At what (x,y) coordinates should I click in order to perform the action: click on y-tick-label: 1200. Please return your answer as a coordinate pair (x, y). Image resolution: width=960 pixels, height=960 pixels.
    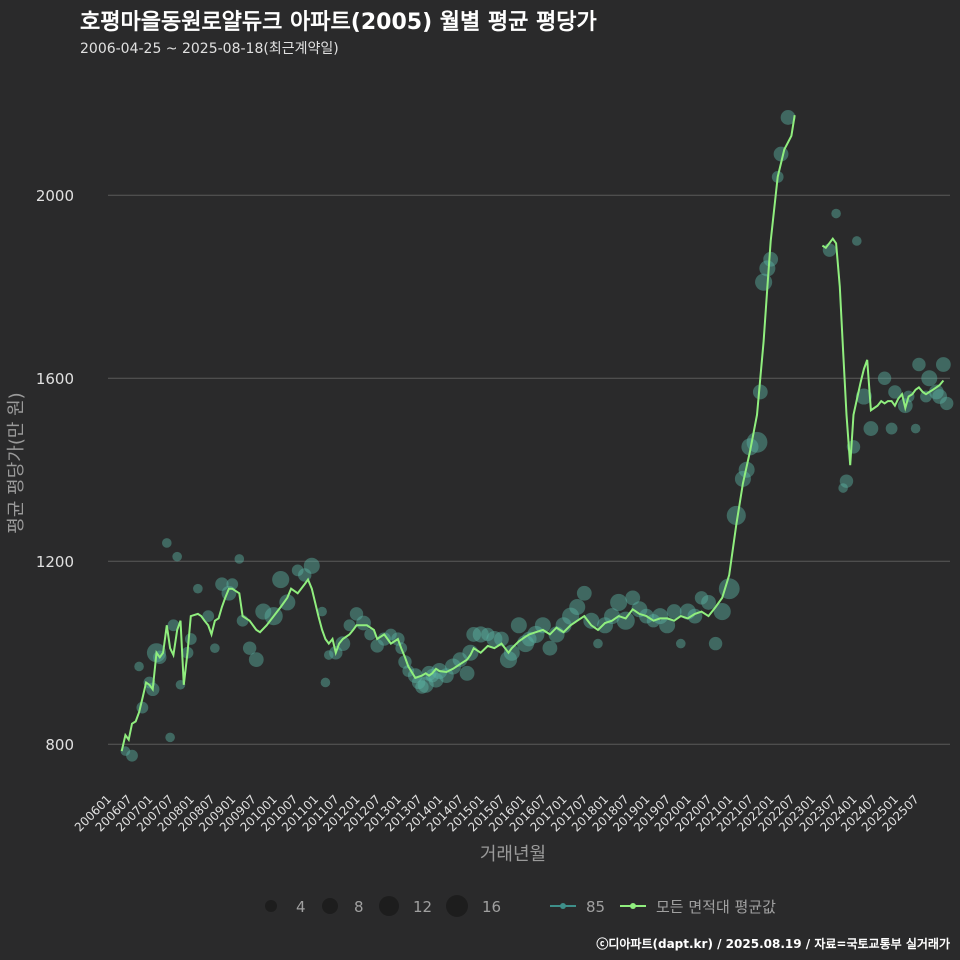
    Looking at the image, I should click on (55, 562).